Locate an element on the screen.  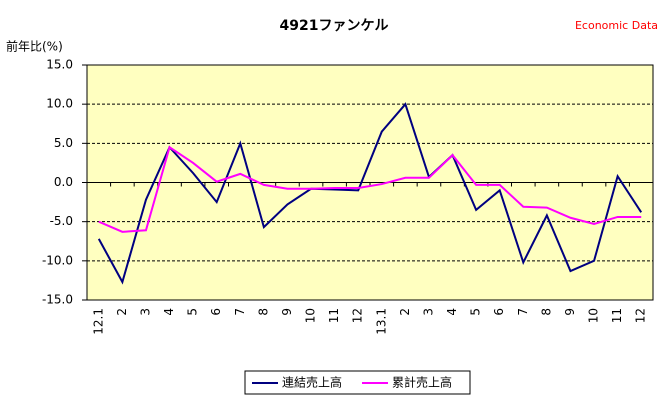
y-tick-label: -15.0 is located at coordinates (57, 300).